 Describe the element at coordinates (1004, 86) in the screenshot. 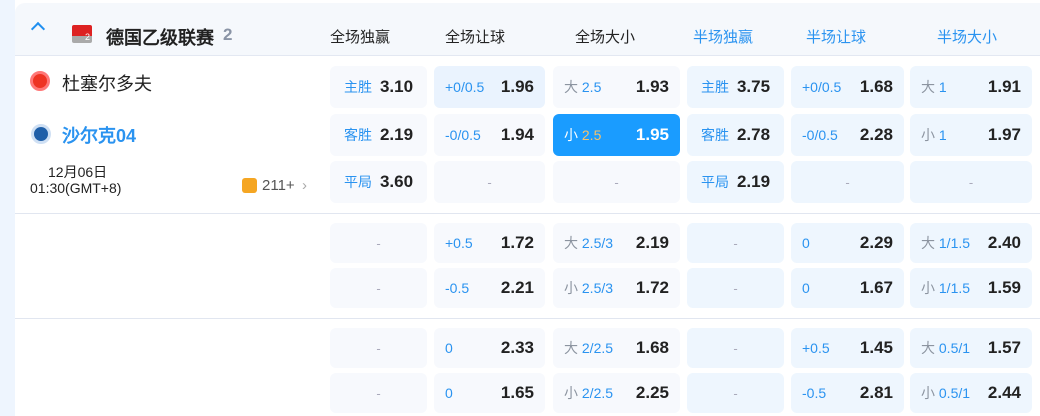

I see `odds-value: 1.91` at that location.